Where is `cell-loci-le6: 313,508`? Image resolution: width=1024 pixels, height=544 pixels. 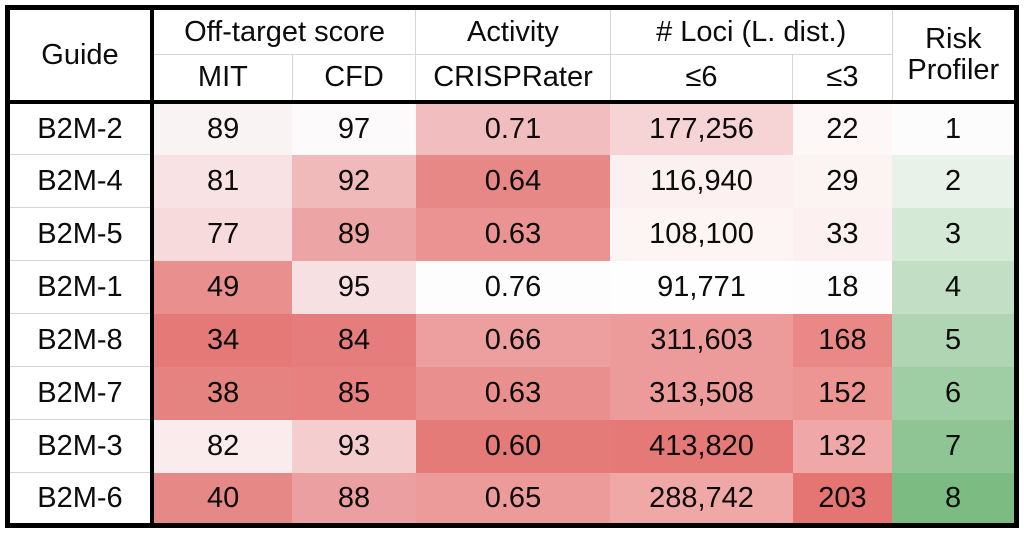
cell-loci-le6: 313,508 is located at coordinates (701, 393).